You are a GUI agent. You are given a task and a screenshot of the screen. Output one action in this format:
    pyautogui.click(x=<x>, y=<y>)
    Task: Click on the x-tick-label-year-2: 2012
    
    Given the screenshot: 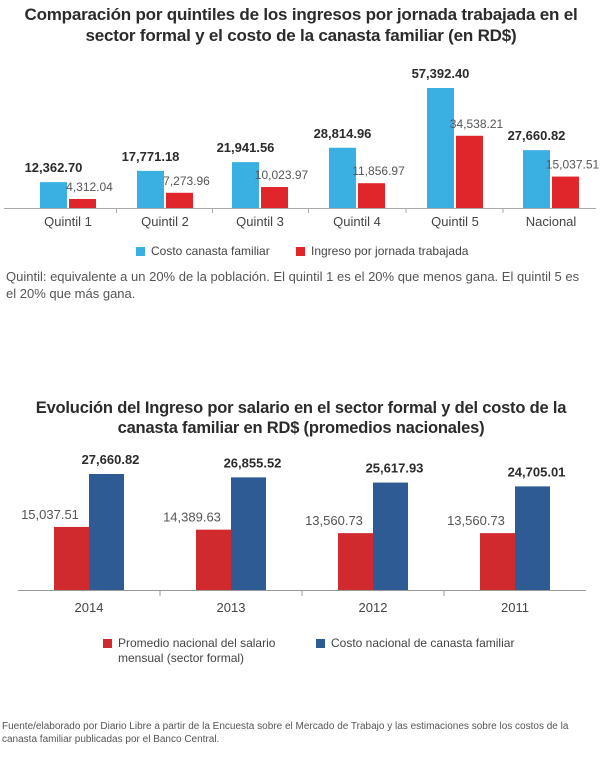 What is the action you would take?
    pyautogui.click(x=373, y=607)
    